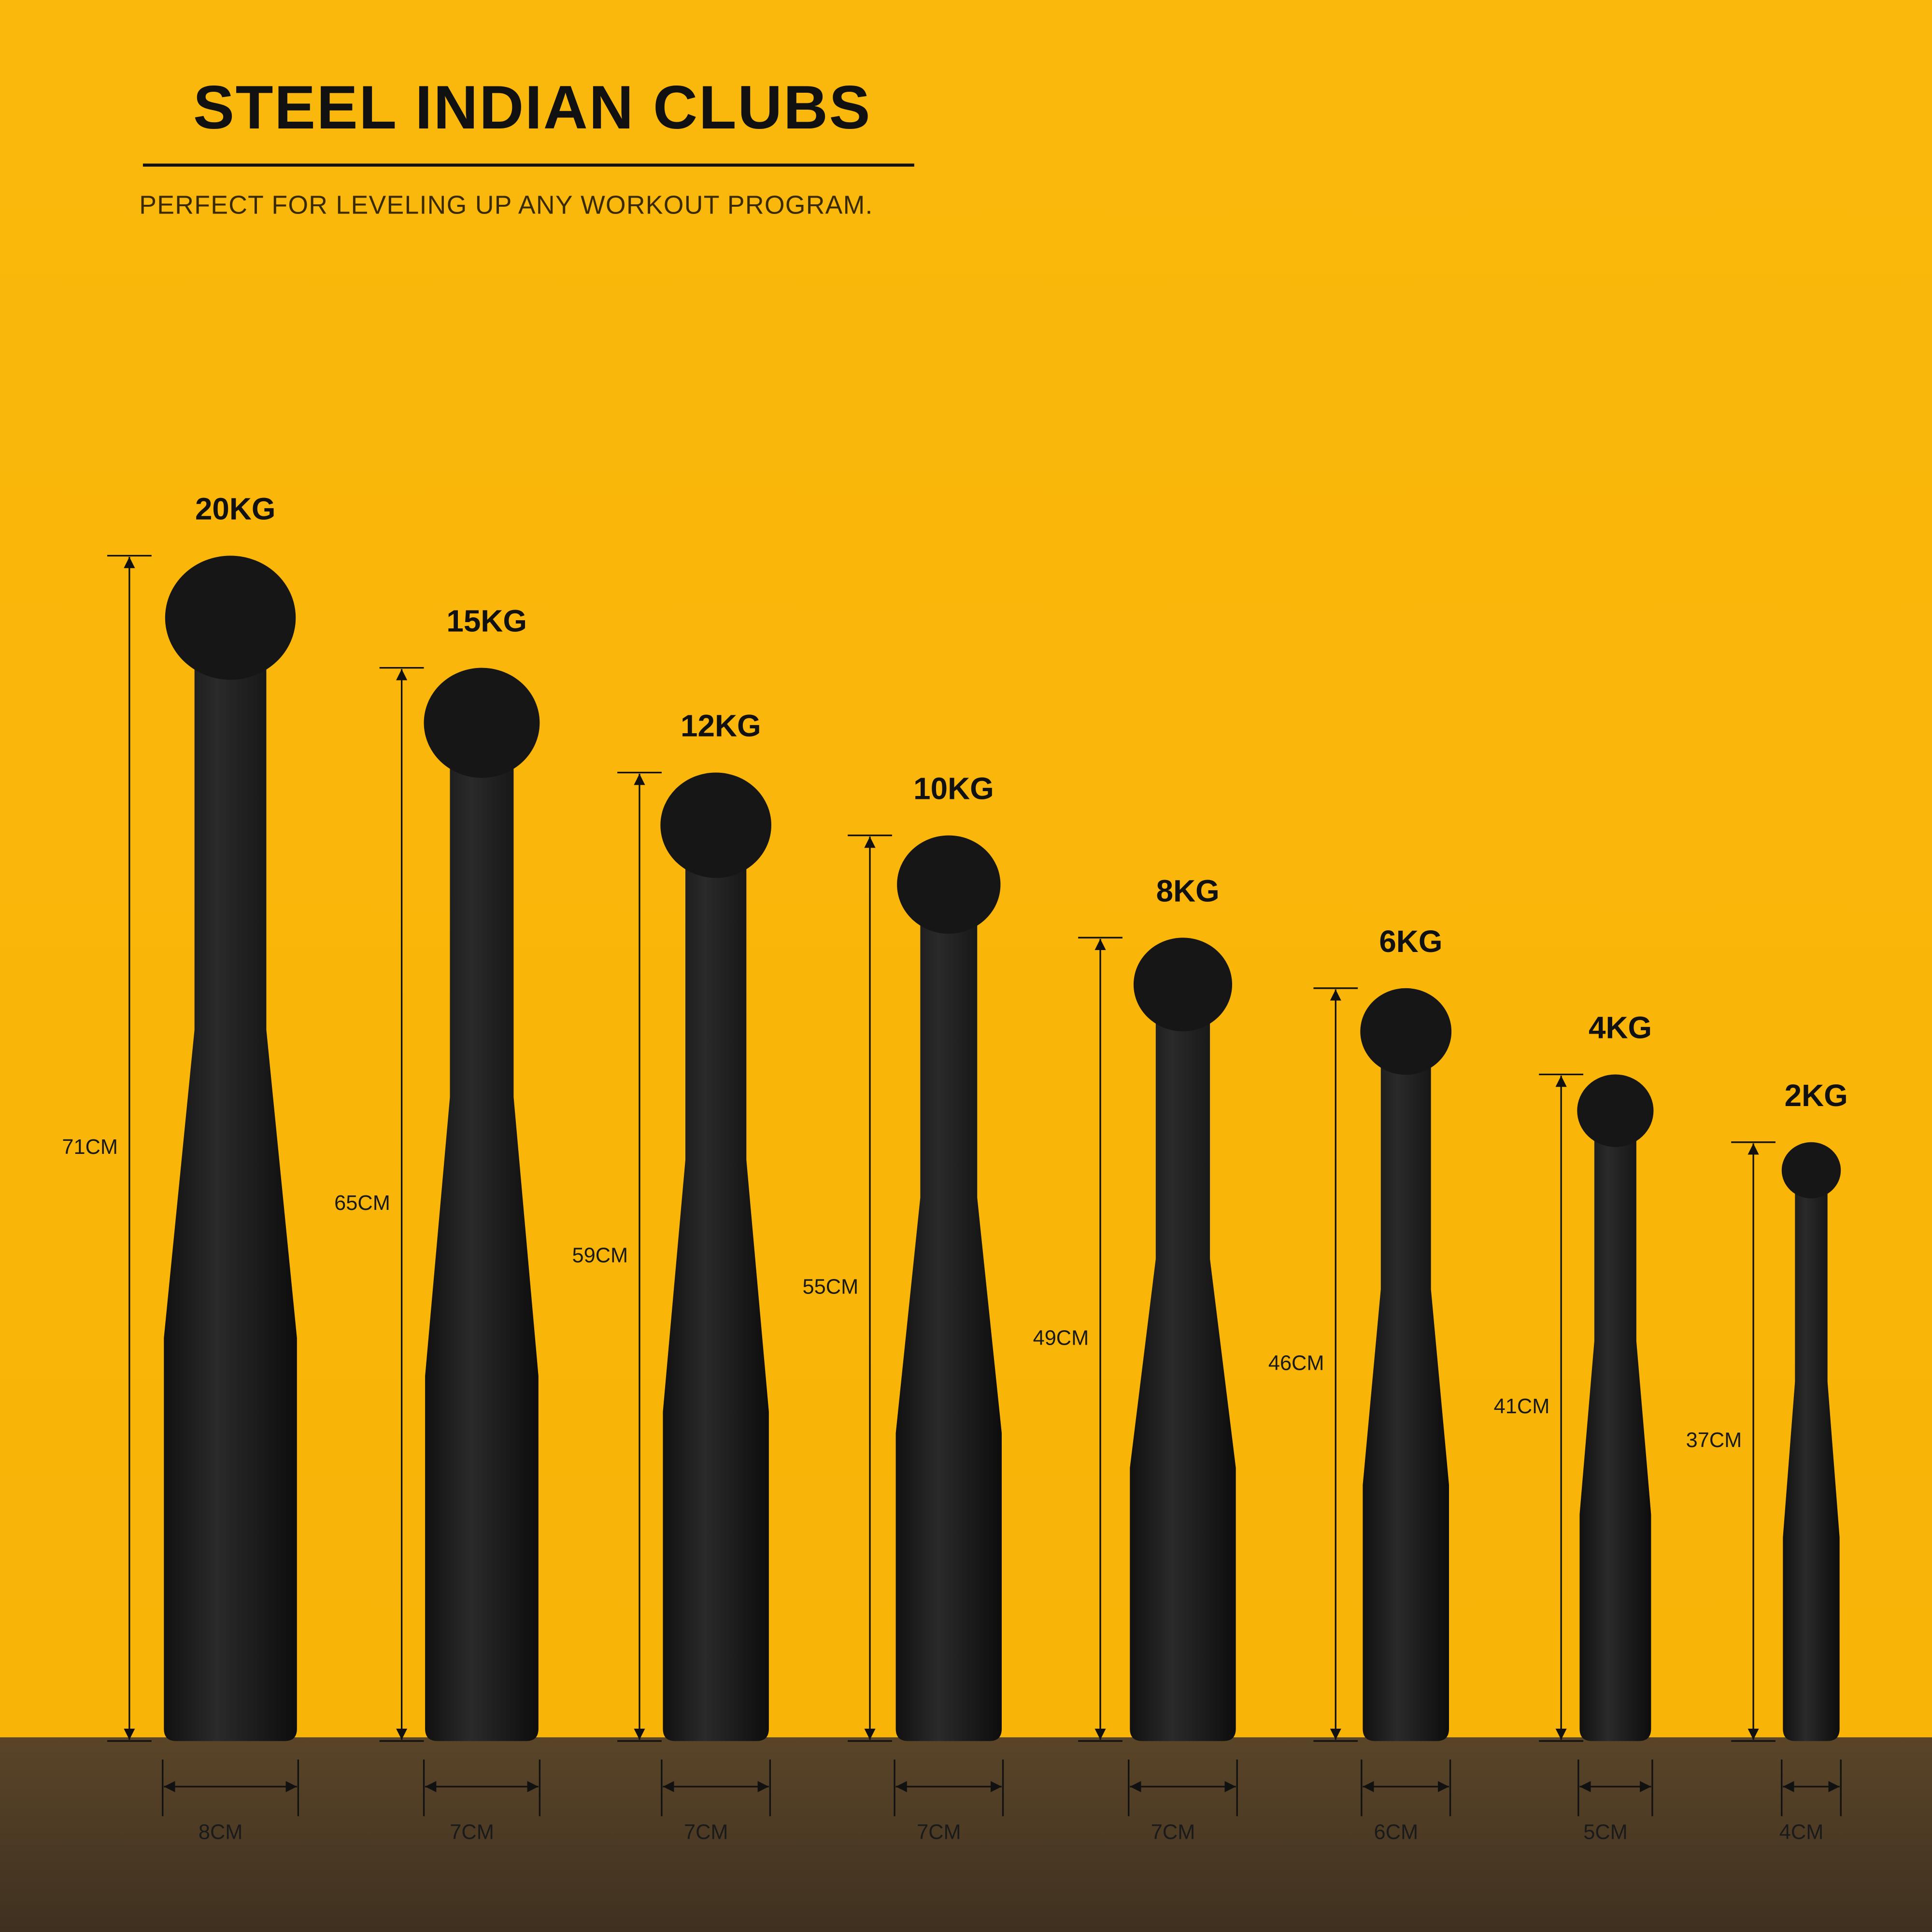 This screenshot has width=1932, height=1932. What do you see at coordinates (235, 509) in the screenshot?
I see `weight-label: 20KG` at bounding box center [235, 509].